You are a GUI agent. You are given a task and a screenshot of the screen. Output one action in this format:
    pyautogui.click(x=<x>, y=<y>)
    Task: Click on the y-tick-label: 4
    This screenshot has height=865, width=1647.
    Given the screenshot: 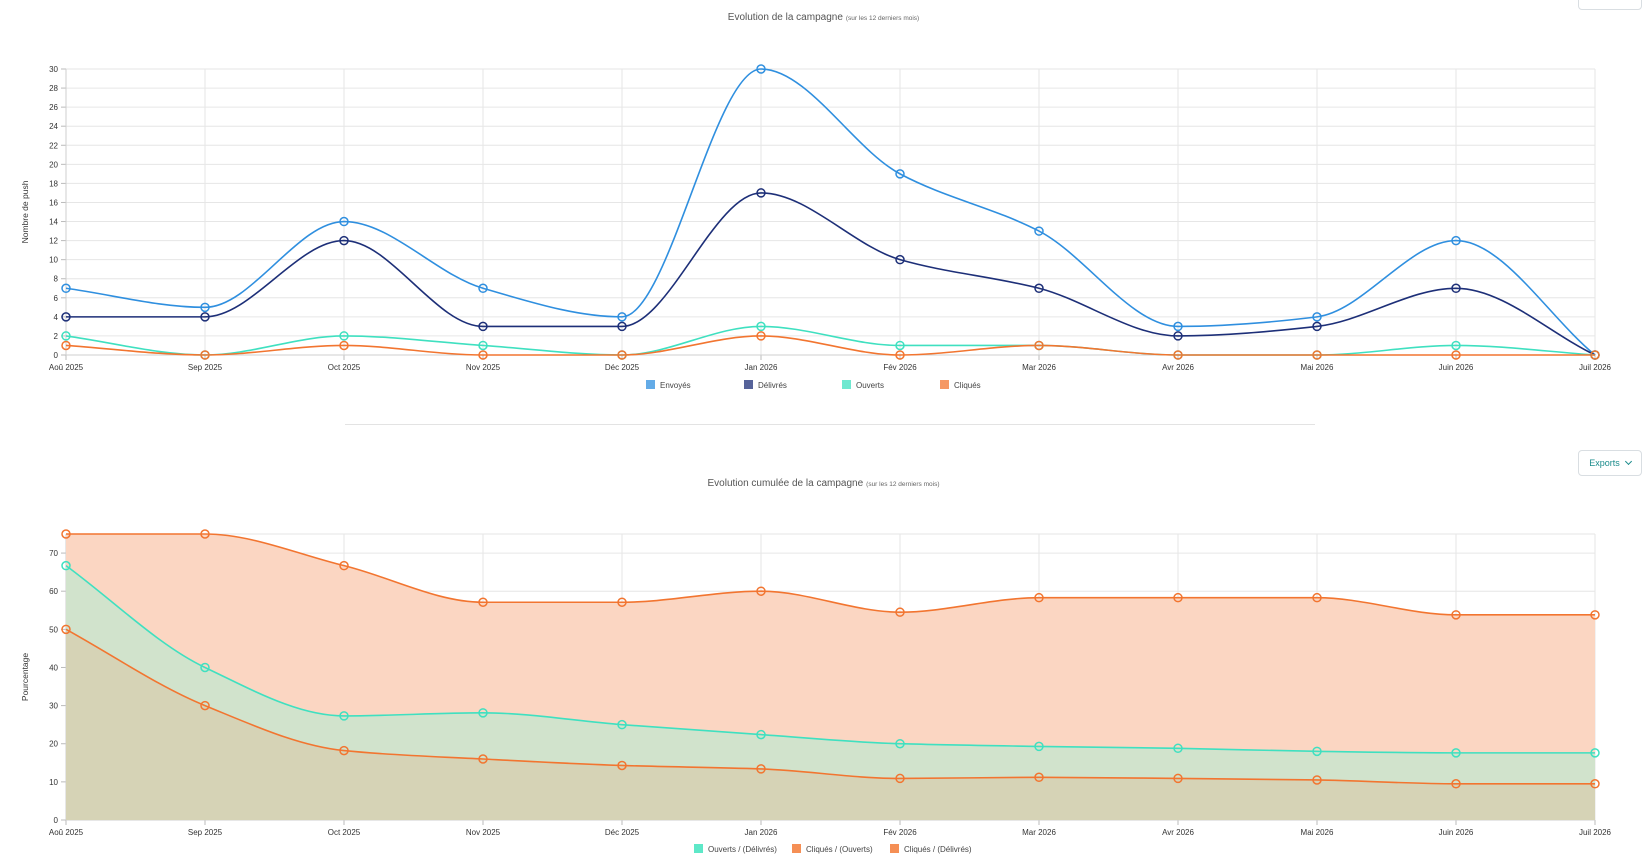 What is the action you would take?
    pyautogui.click(x=56, y=317)
    